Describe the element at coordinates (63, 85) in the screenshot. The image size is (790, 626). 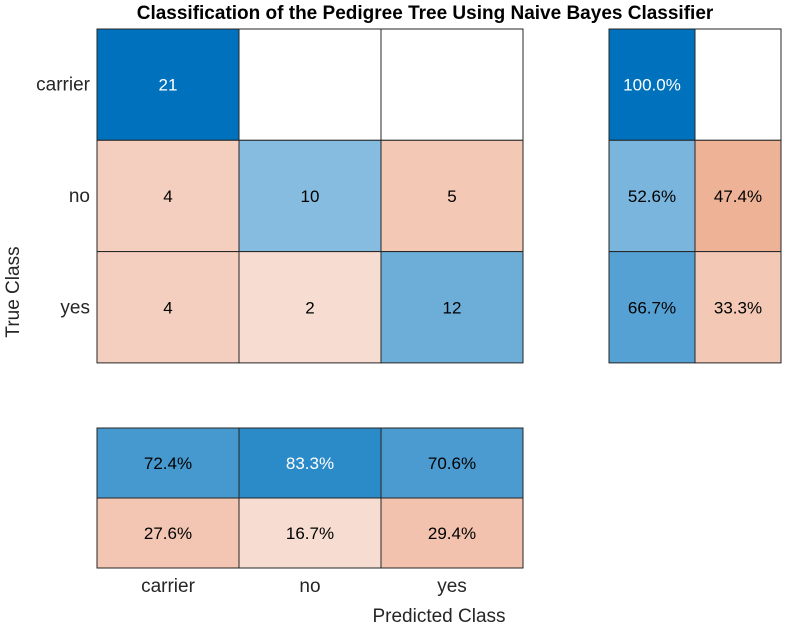
I see `row-tick-label: carrier` at that location.